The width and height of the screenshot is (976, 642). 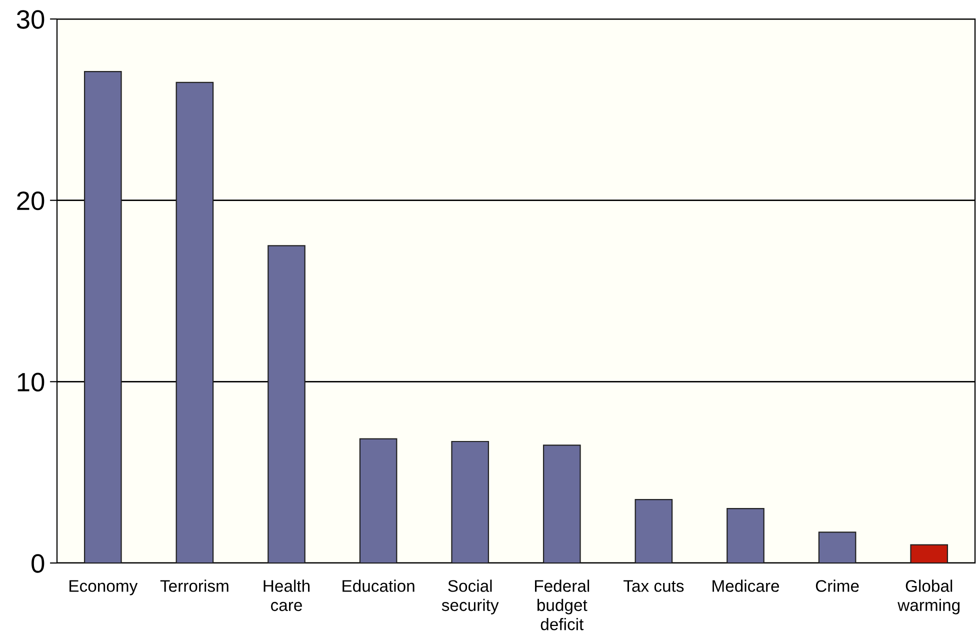 What do you see at coordinates (746, 586) in the screenshot?
I see `x-tick-label: Medicare` at bounding box center [746, 586].